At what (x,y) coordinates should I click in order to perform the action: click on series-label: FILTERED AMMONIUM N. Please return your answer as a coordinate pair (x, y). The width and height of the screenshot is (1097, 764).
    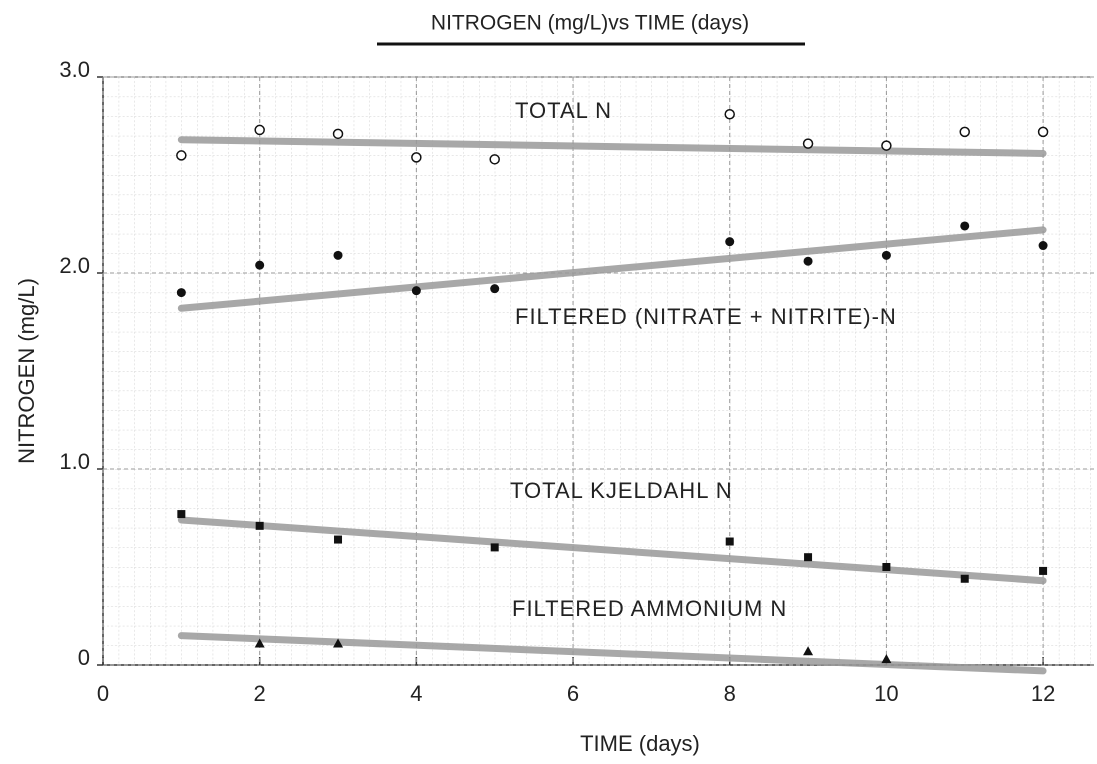
    Looking at the image, I should click on (649, 608).